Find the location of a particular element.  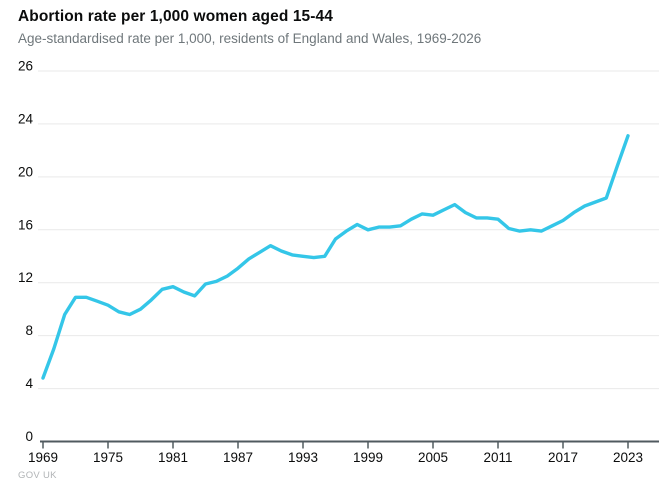

x-tick-label: 2023 is located at coordinates (628, 457).